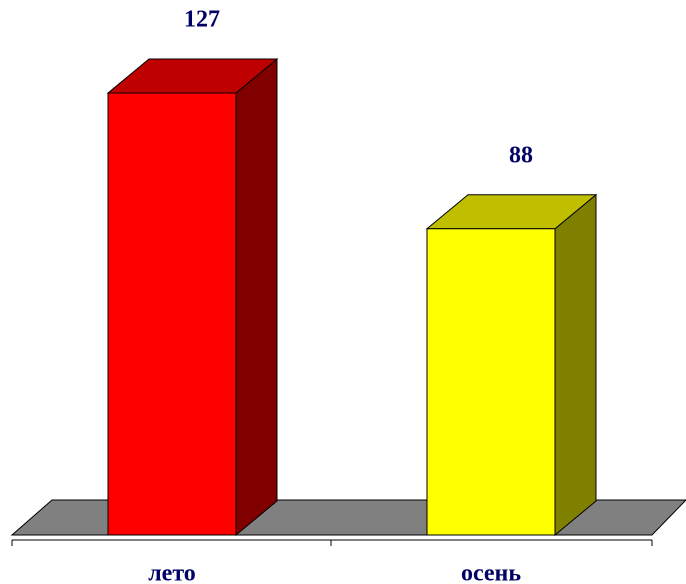  Describe the element at coordinates (491, 572) in the screenshot. I see `x-tick-label: осень` at that location.